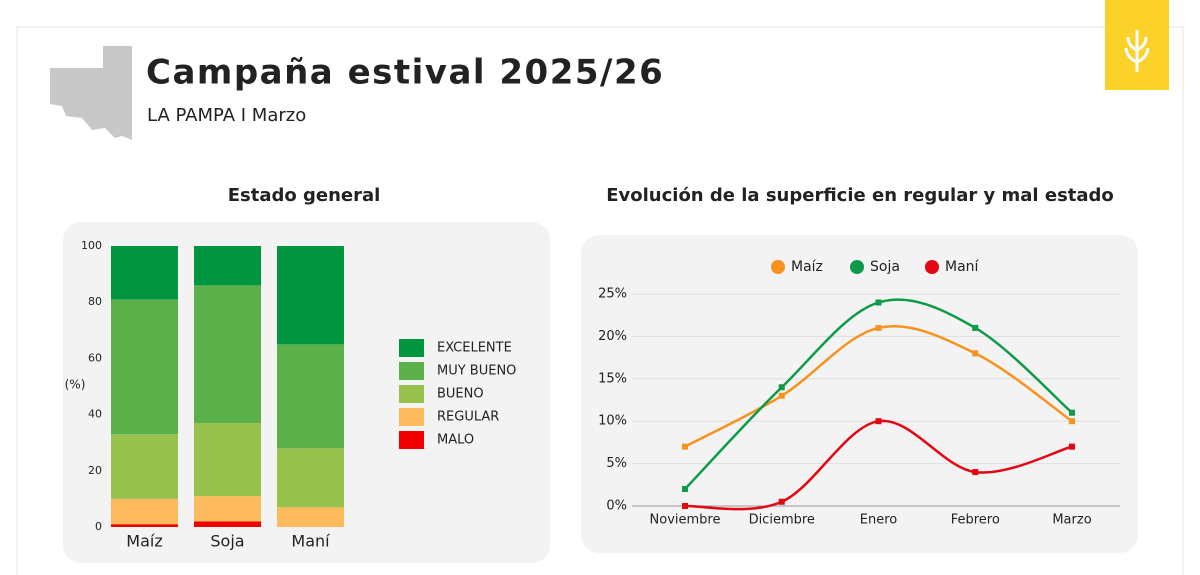  What do you see at coordinates (885, 267) in the screenshot?
I see `legend-label: Soja` at bounding box center [885, 267].